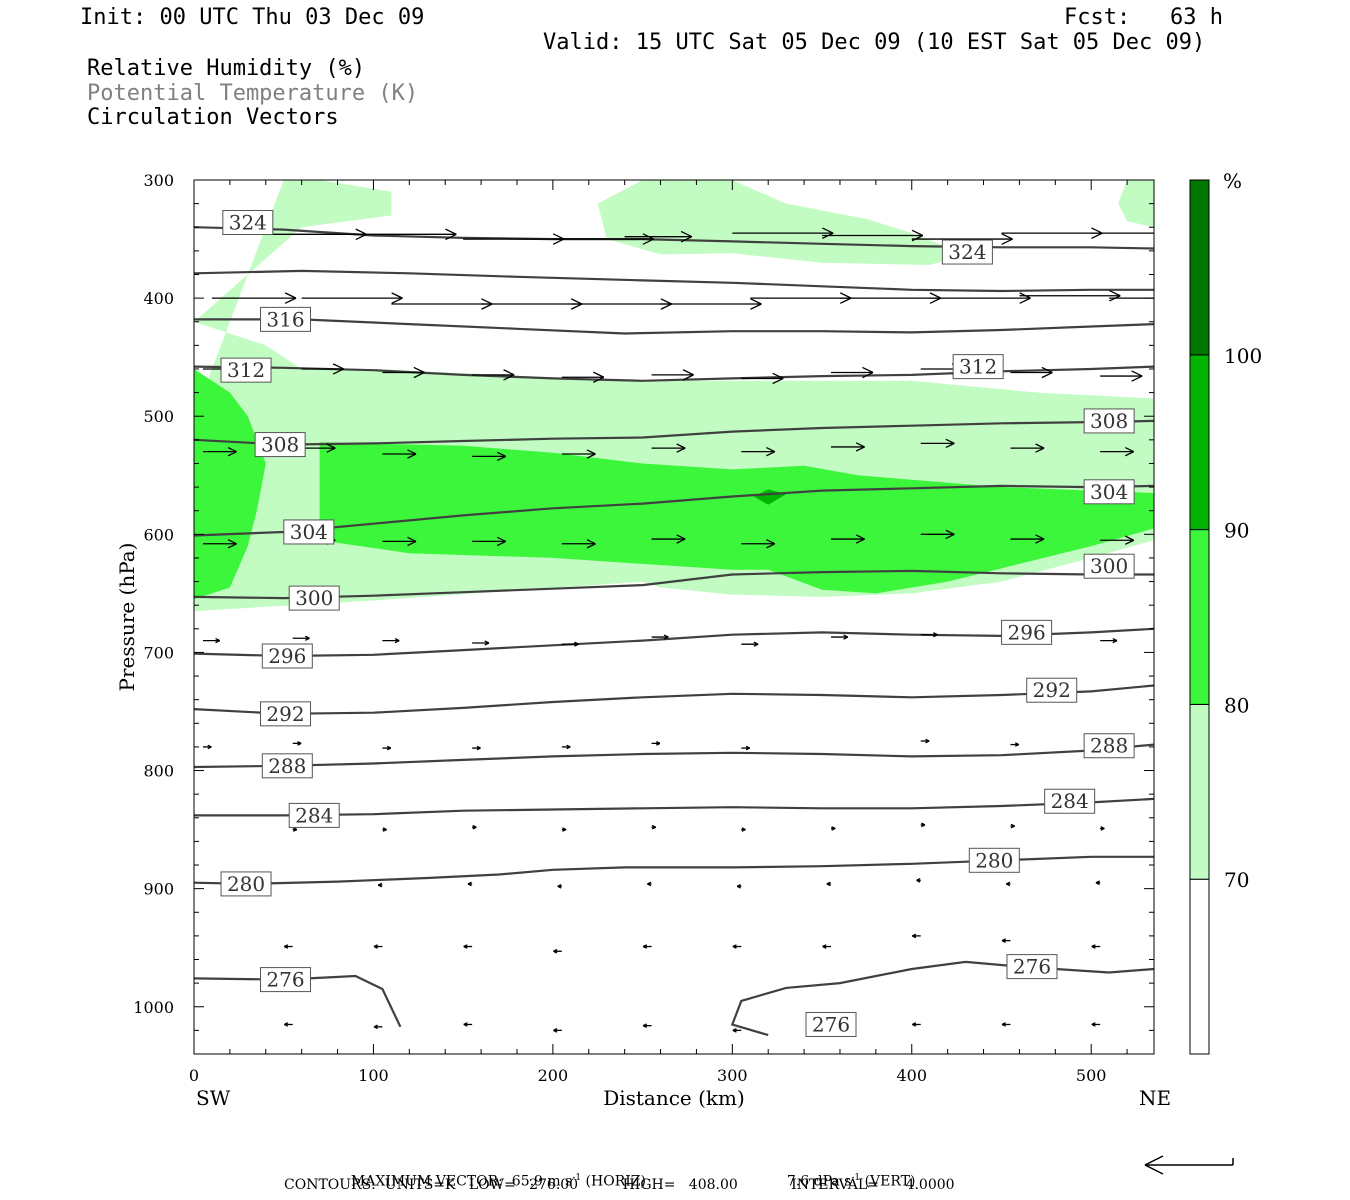  I want to click on field-vectors-title: Circulation Vectors, so click(213, 117).